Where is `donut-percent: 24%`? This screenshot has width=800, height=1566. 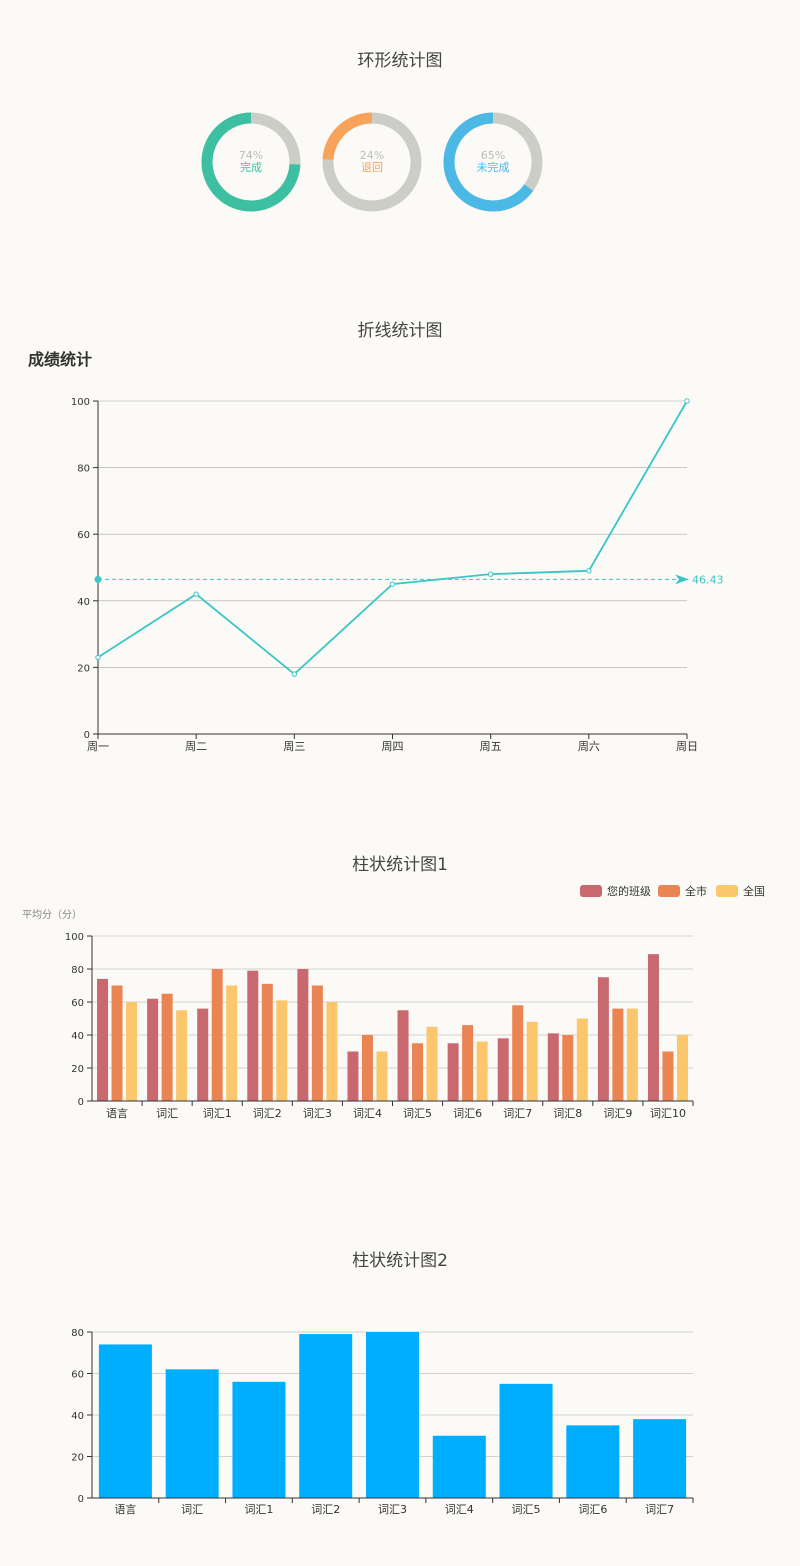
donut-percent: 24% is located at coordinates (372, 155).